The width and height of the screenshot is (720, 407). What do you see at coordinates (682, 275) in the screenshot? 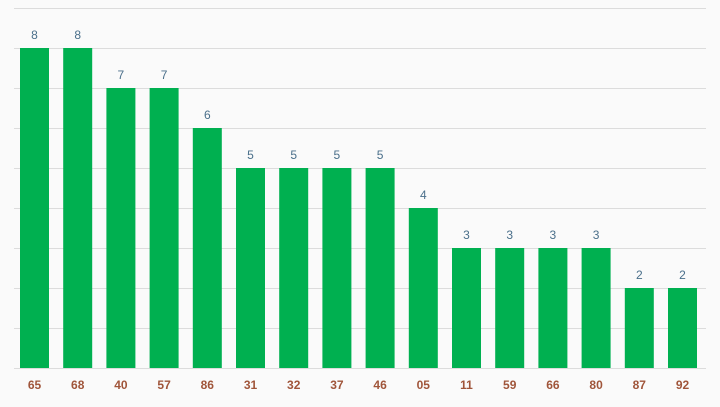
I see `value-label-92: 2` at bounding box center [682, 275].